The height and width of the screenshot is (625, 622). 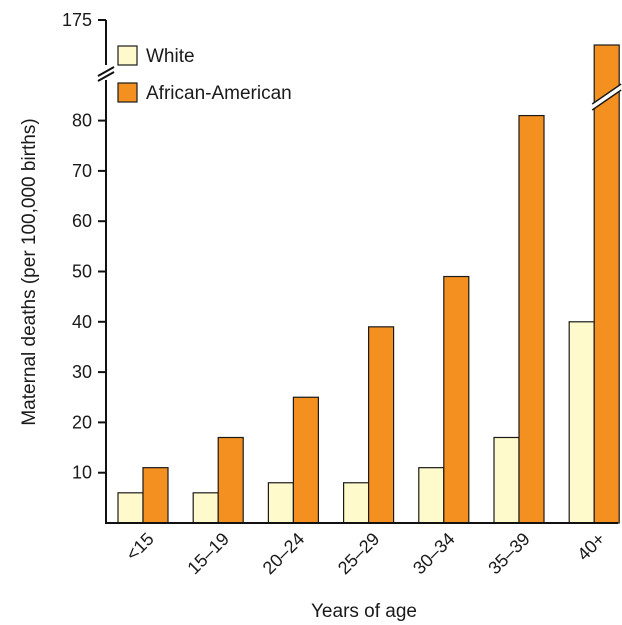 What do you see at coordinates (434, 554) in the screenshot?
I see `x-tick-label: 30–34` at bounding box center [434, 554].